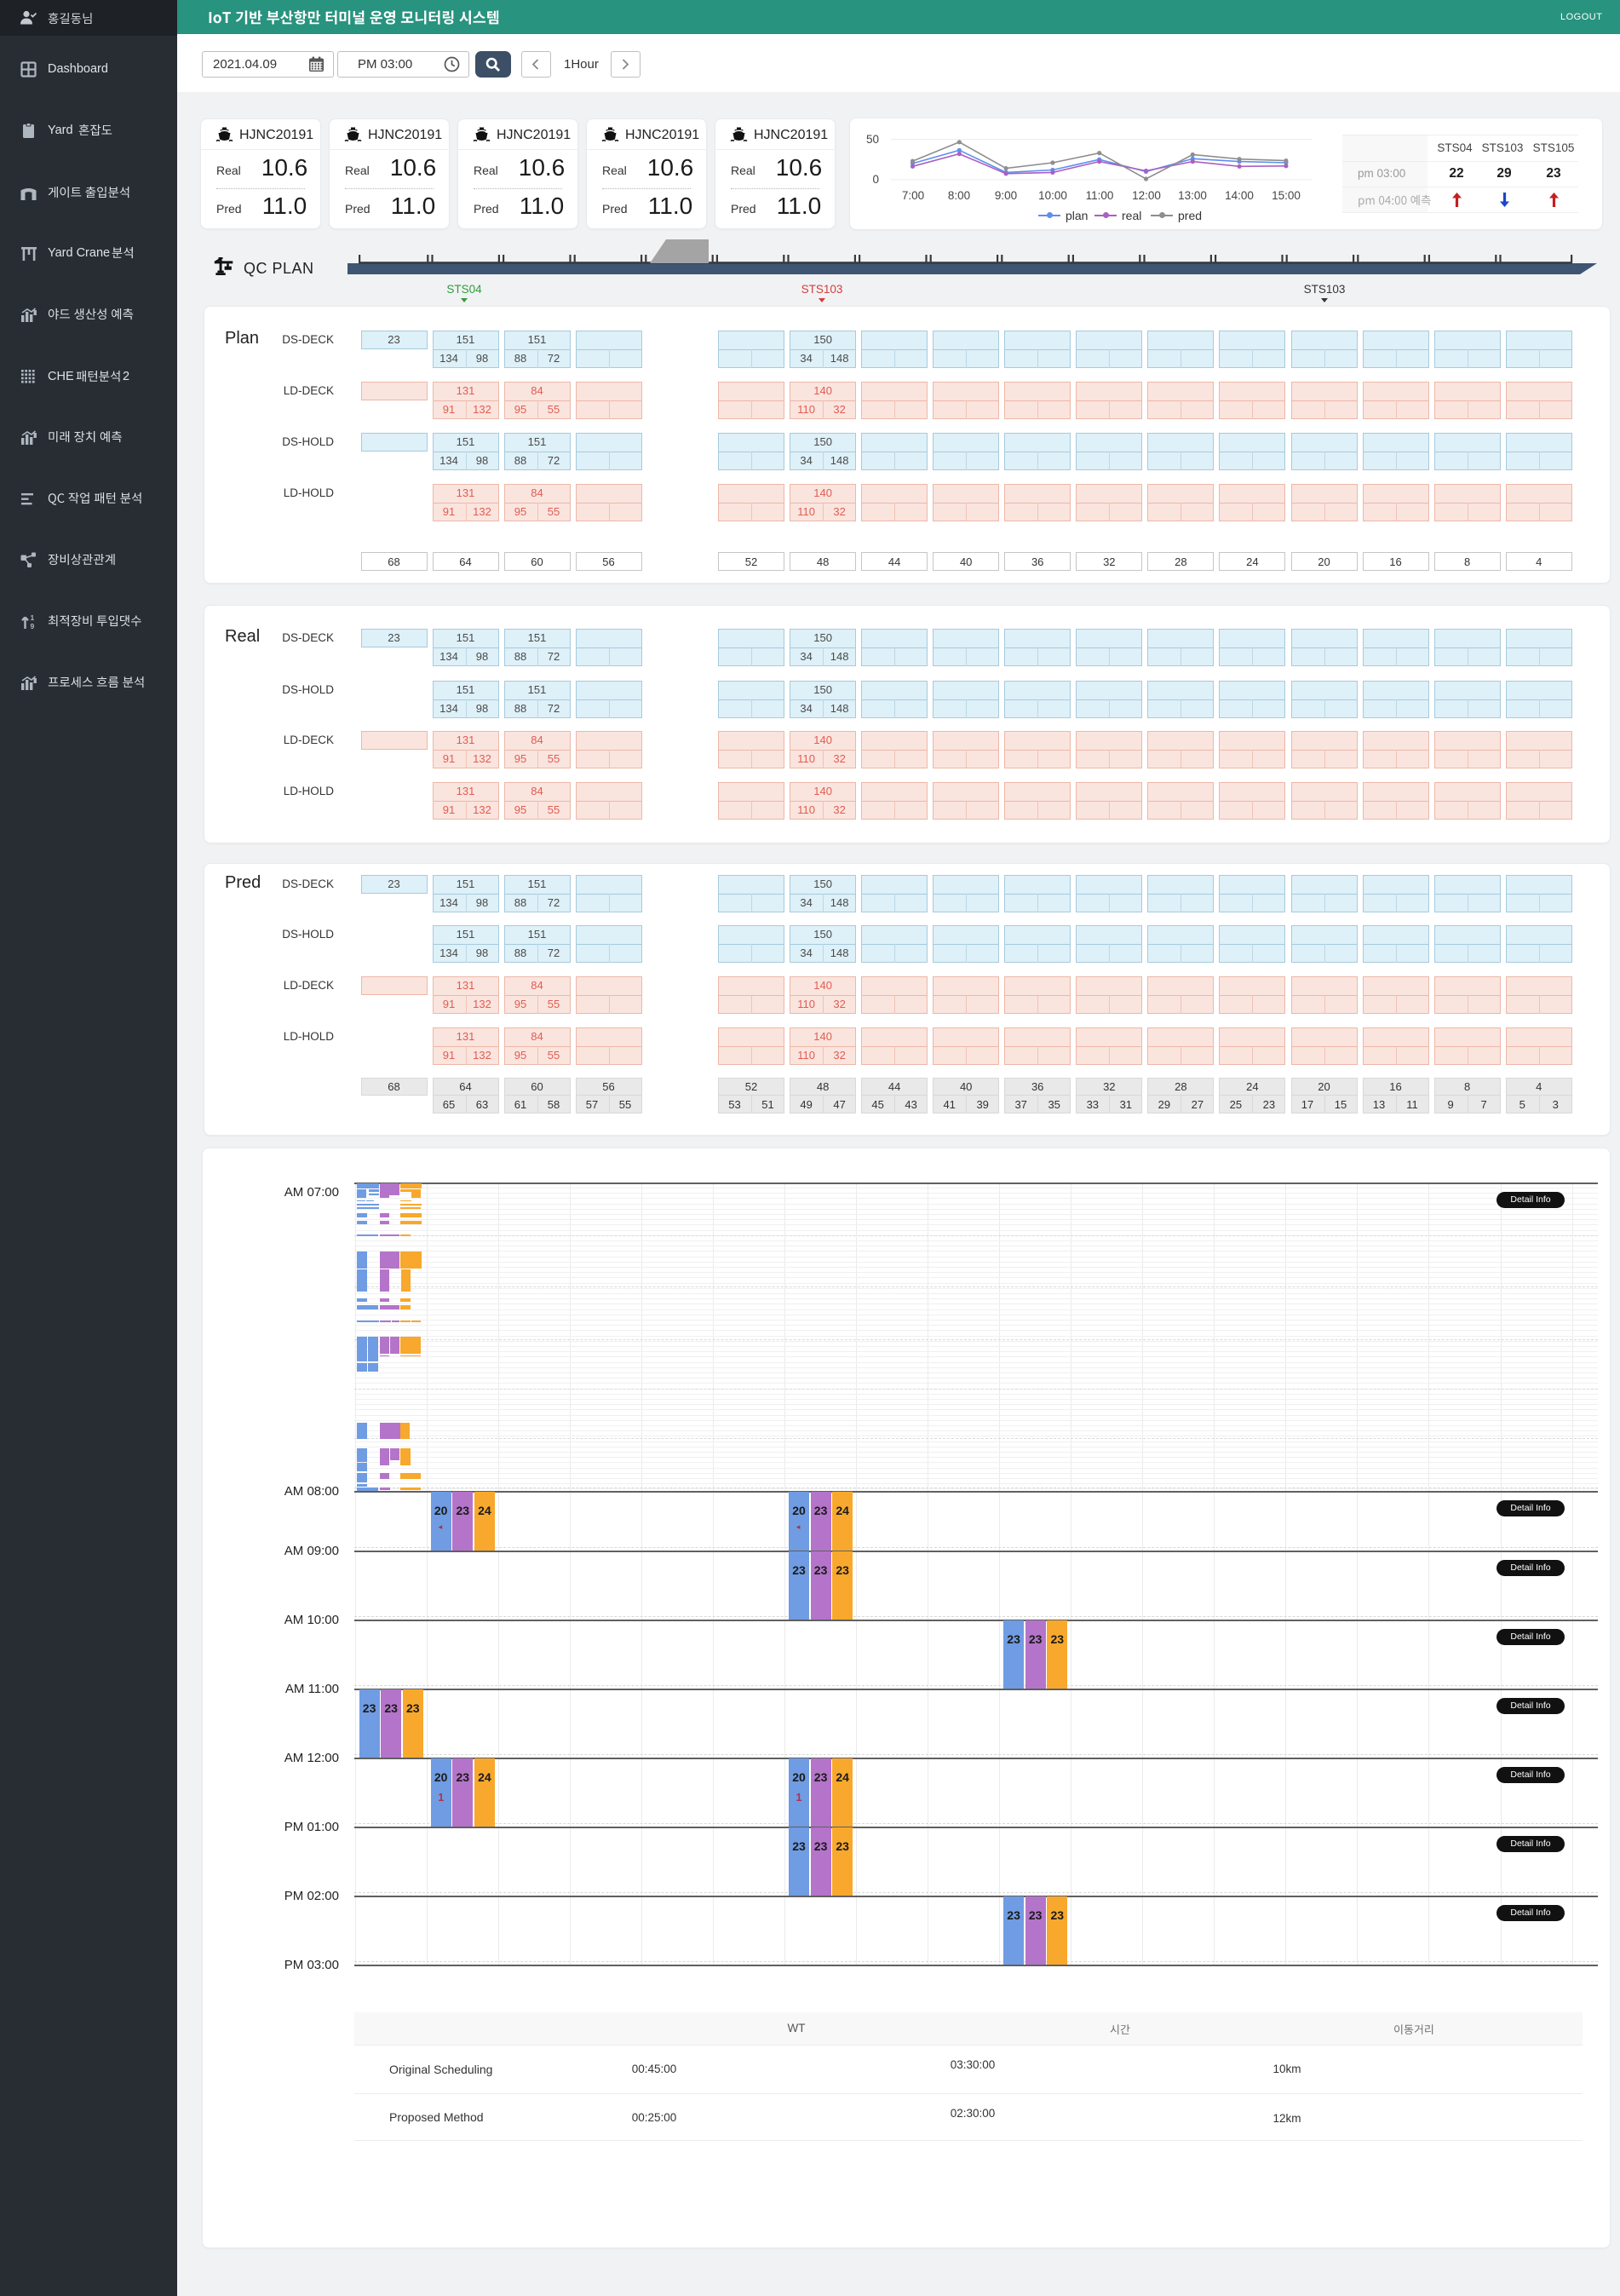 The height and width of the screenshot is (2296, 1620). Describe the element at coordinates (33, 617) in the screenshot. I see `svg-text: 1` at that location.